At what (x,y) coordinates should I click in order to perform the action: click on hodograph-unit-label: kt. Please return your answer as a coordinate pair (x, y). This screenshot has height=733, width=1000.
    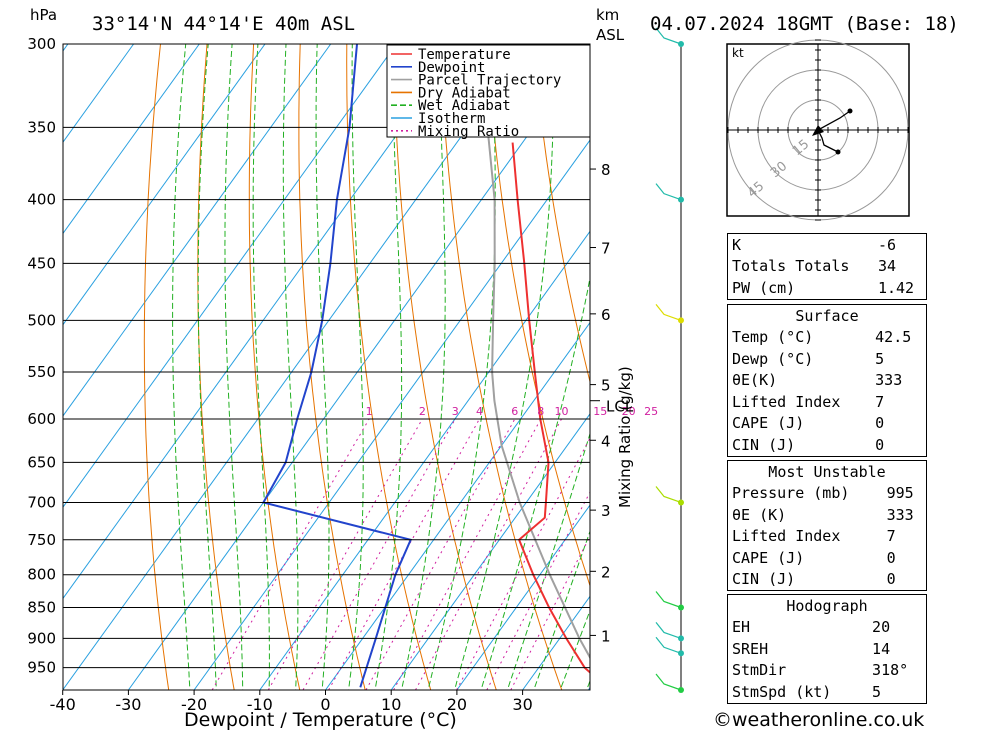
    Looking at the image, I should click on (738, 53).